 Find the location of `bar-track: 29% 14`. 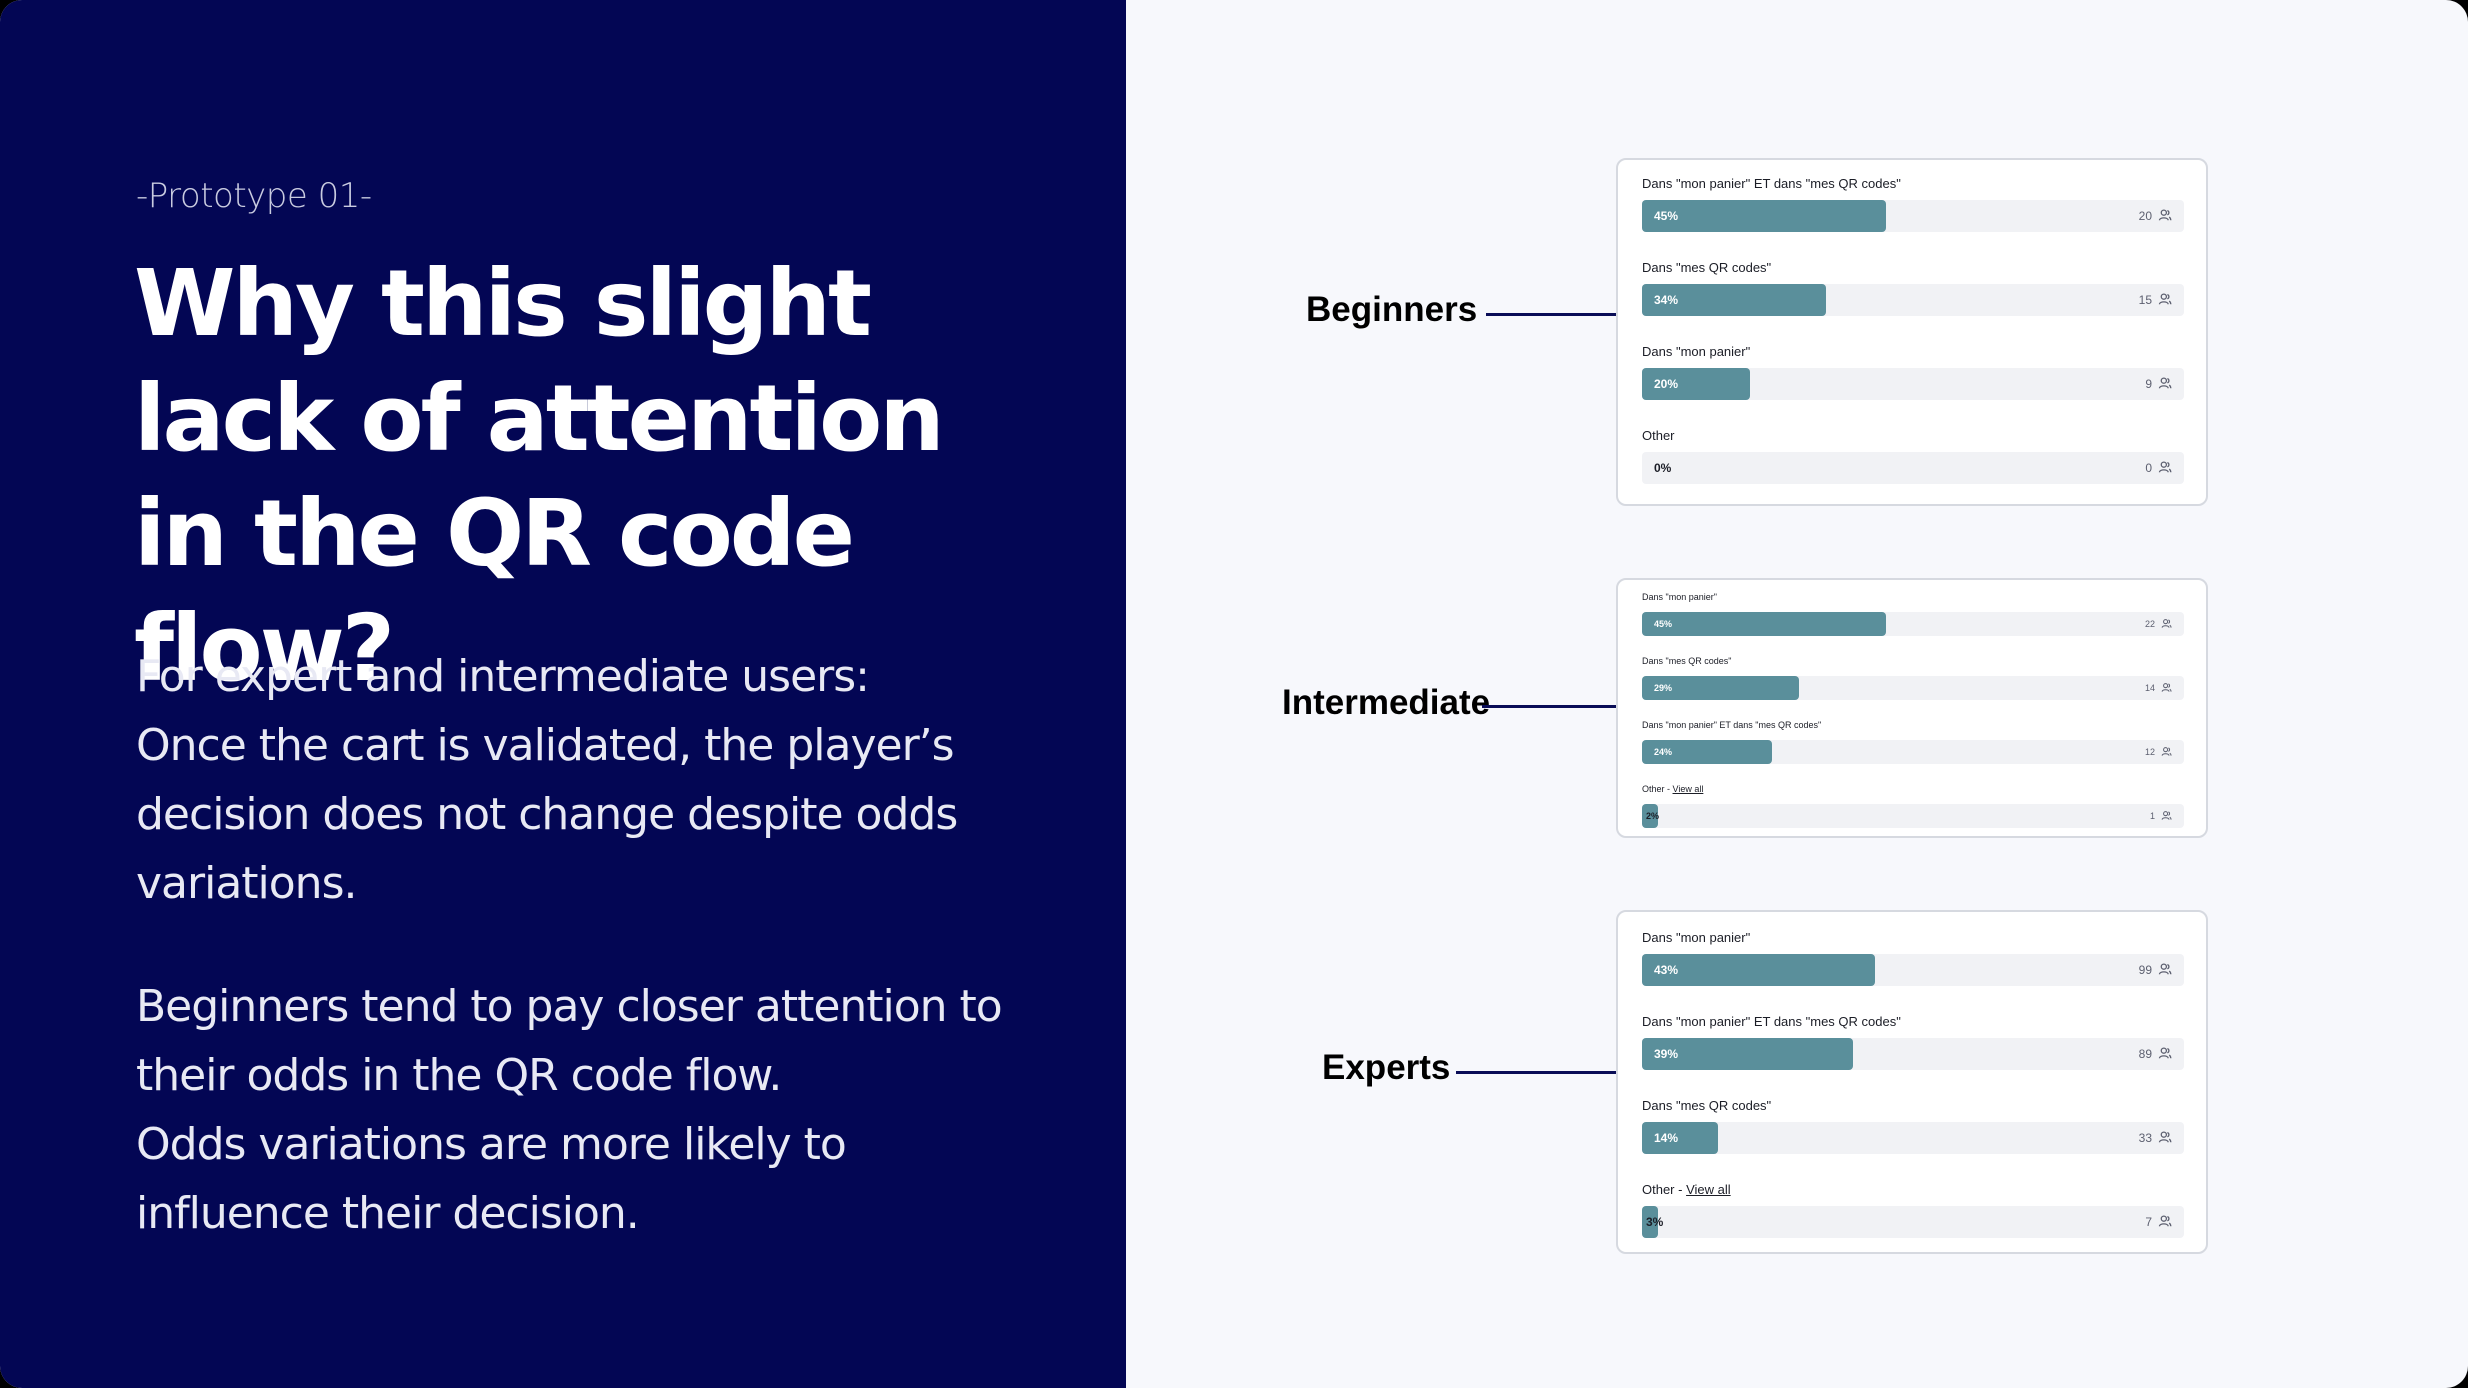

bar-track: 29% 14 is located at coordinates (1913, 688).